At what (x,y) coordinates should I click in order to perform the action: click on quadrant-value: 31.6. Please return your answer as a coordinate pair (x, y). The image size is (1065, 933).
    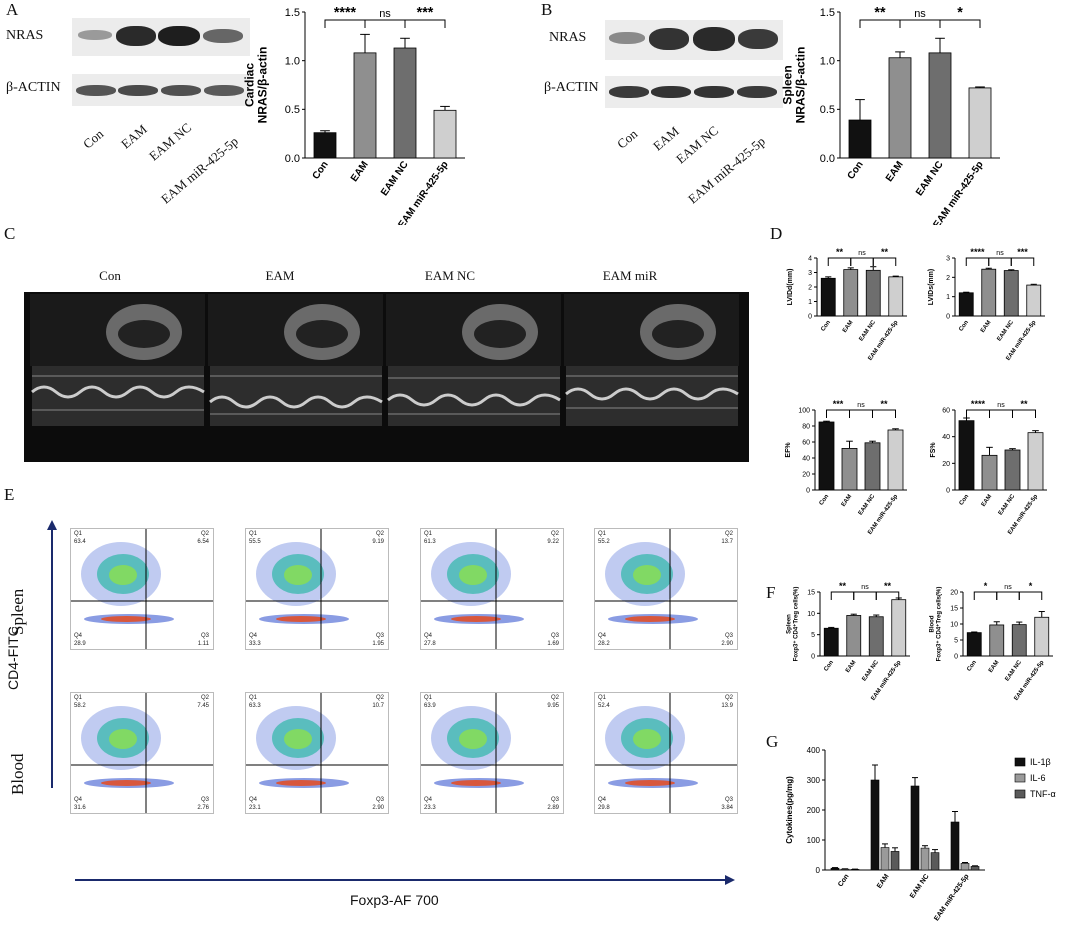
    Looking at the image, I should click on (80, 808).